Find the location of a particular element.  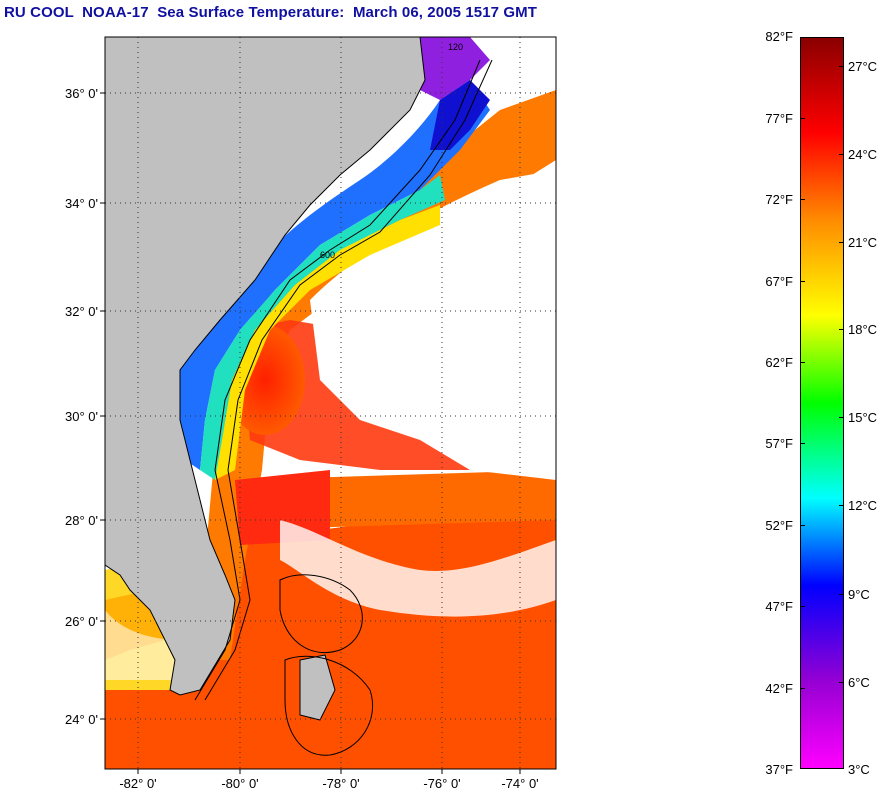

fahrenheit-label: 77°F is located at coordinates (779, 118).